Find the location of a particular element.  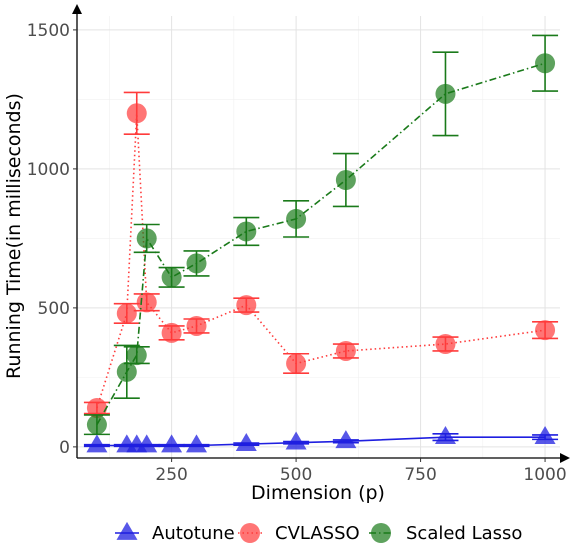

y-axis-title: Running Time(in milliseconds) is located at coordinates (14, 236).